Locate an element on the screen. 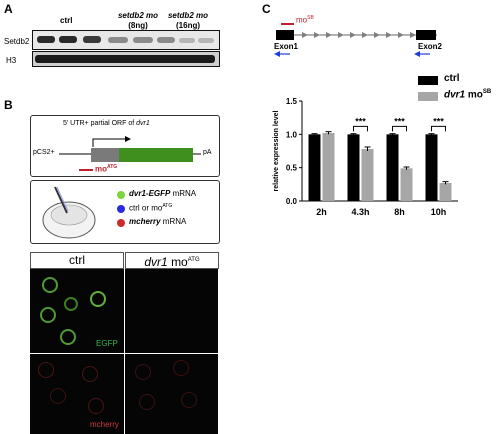 This screenshot has width=500, height=434. panel-a-label: A is located at coordinates (8, 9).